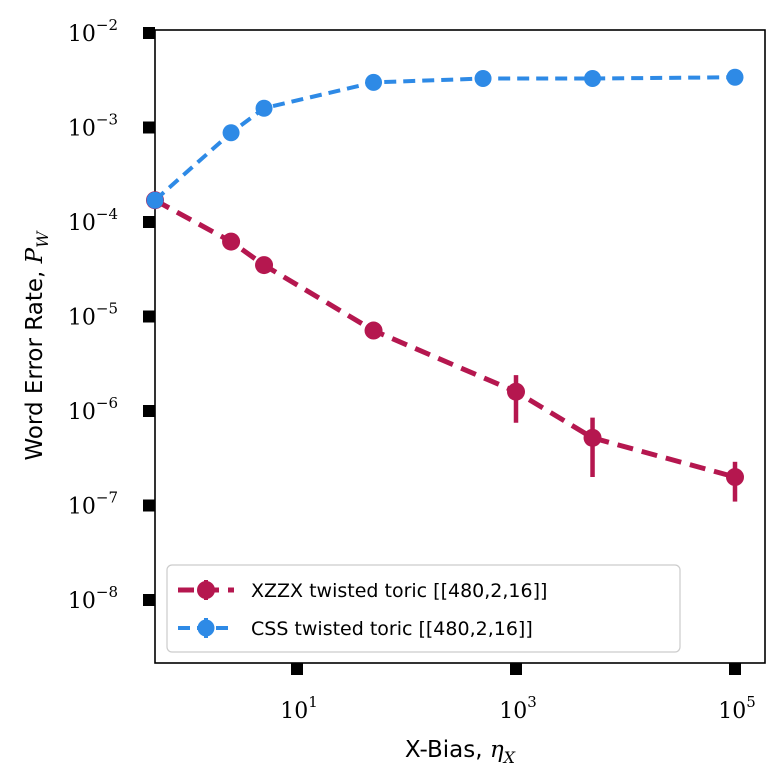 The height and width of the screenshot is (780, 780). I want to click on y-axis-label: Word Error Rate, PW, so click(37, 345).